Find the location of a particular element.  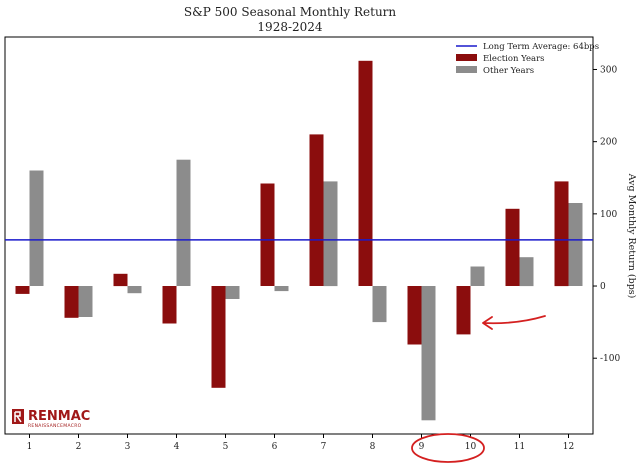

renmac-logo: RENMAC RENAISSANCEMACRO is located at coordinates (51, 419).